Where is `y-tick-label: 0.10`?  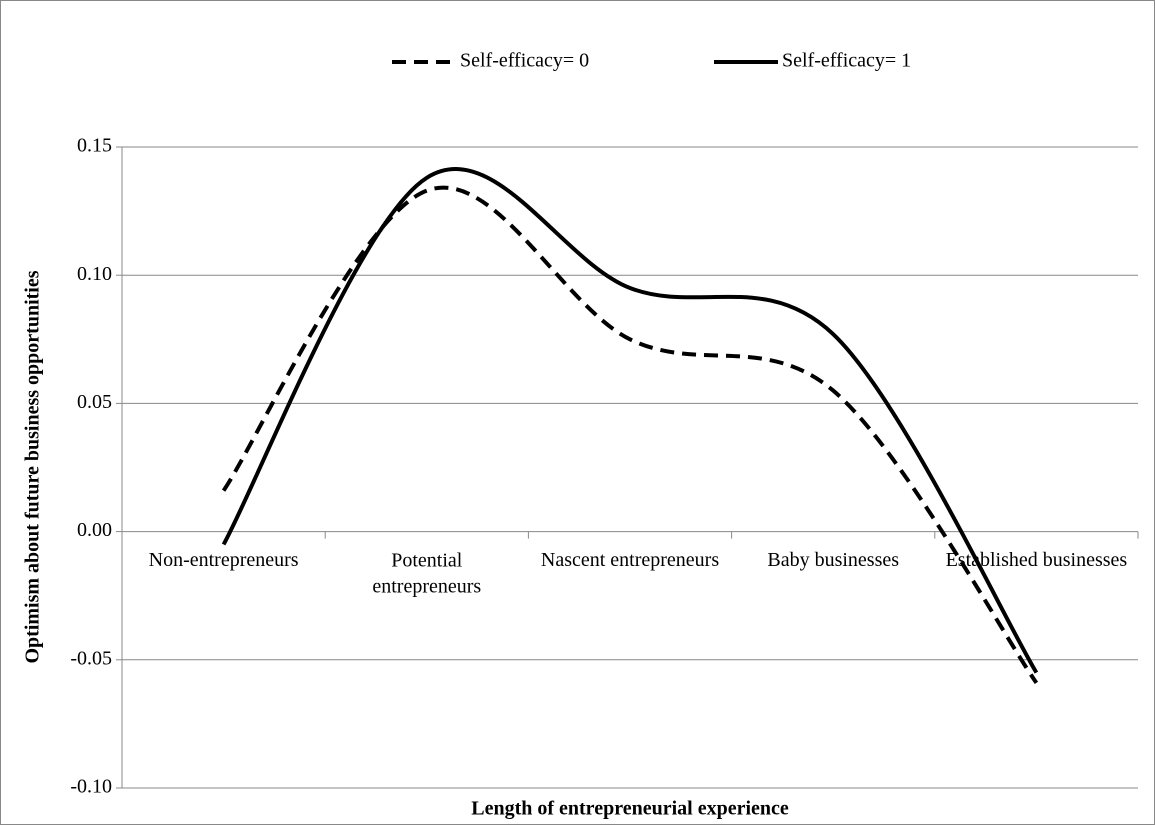 y-tick-label: 0.10 is located at coordinates (94, 274).